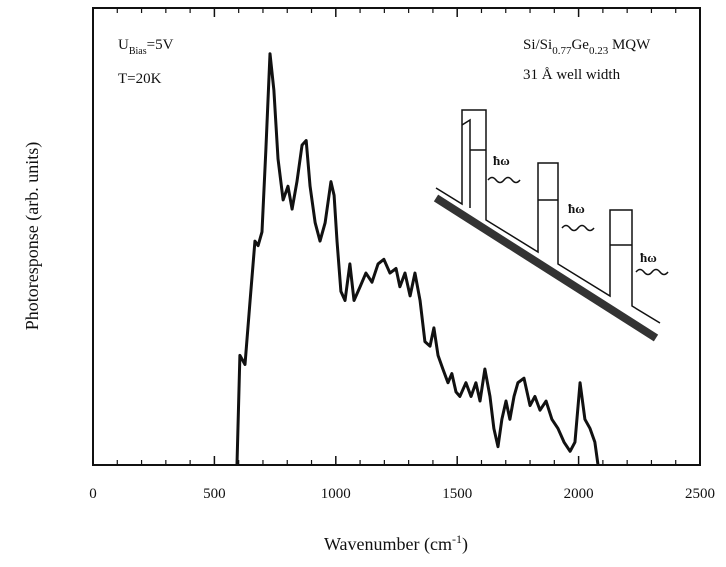 The width and height of the screenshot is (726, 567). I want to click on x-label-main: Wavenumber (cm, so click(388, 544).